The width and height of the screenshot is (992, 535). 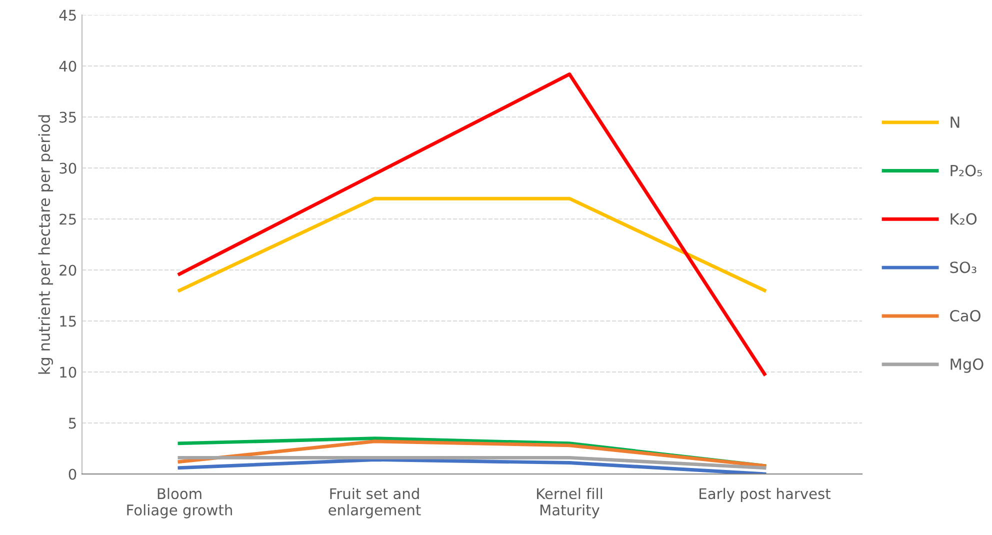 I want to click on x-tick-label: Kernel fill Maturity, so click(x=569, y=503).